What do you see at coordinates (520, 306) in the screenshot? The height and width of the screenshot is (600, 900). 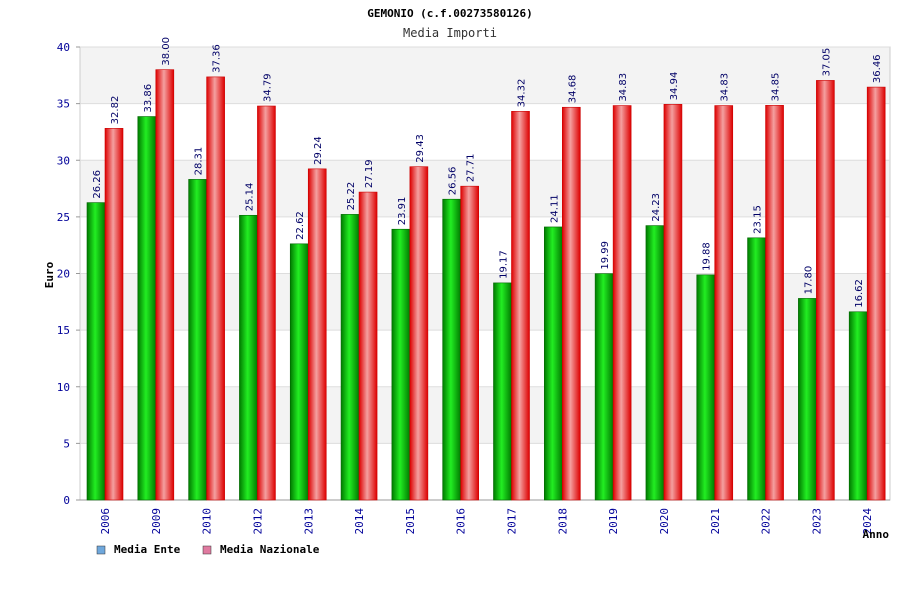 I see `bar-media-nazionale-2017` at bounding box center [520, 306].